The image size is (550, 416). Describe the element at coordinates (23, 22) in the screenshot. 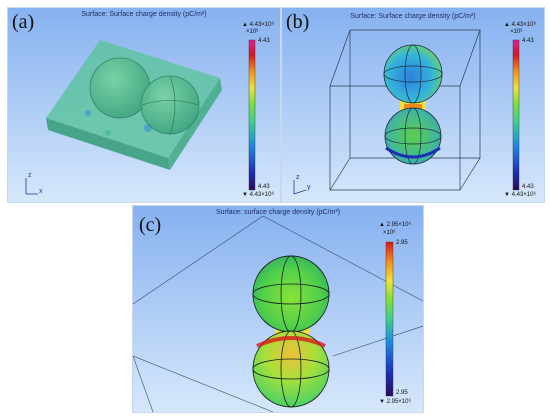

I see `panel-a-label: (a)` at that location.